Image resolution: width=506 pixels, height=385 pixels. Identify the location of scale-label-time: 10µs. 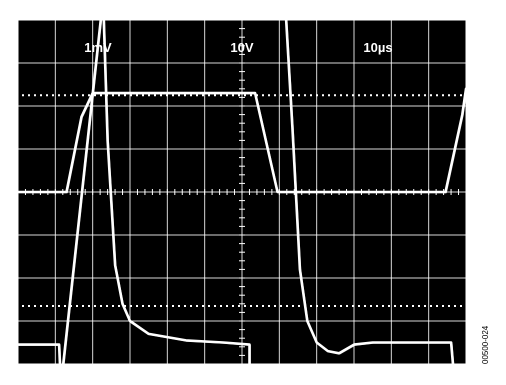
(377, 47).